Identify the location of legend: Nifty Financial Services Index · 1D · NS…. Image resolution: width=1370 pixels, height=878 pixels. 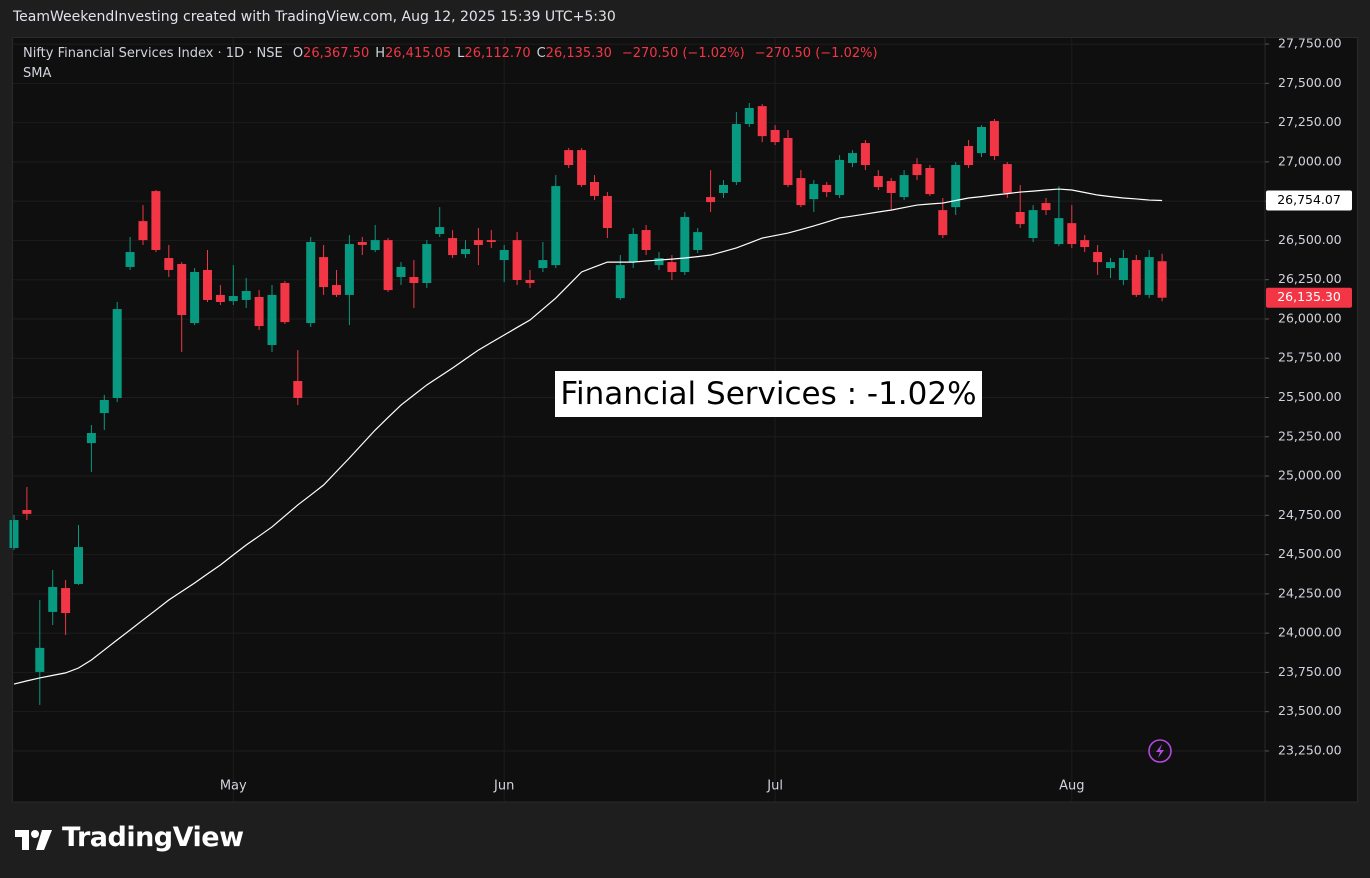
(450, 65).